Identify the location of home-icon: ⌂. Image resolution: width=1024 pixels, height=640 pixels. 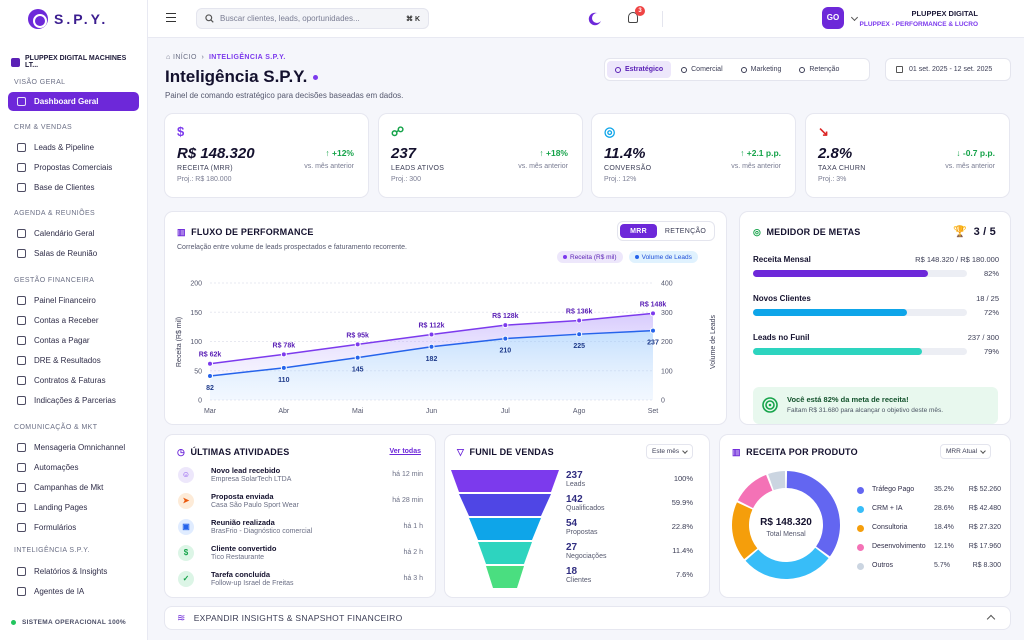
(168, 57).